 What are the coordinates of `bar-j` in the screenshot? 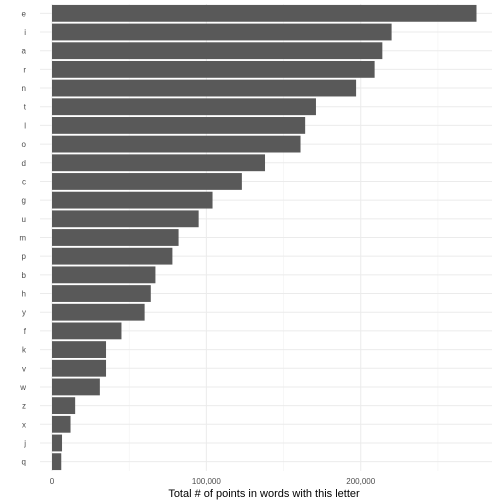 It's located at (57, 443).